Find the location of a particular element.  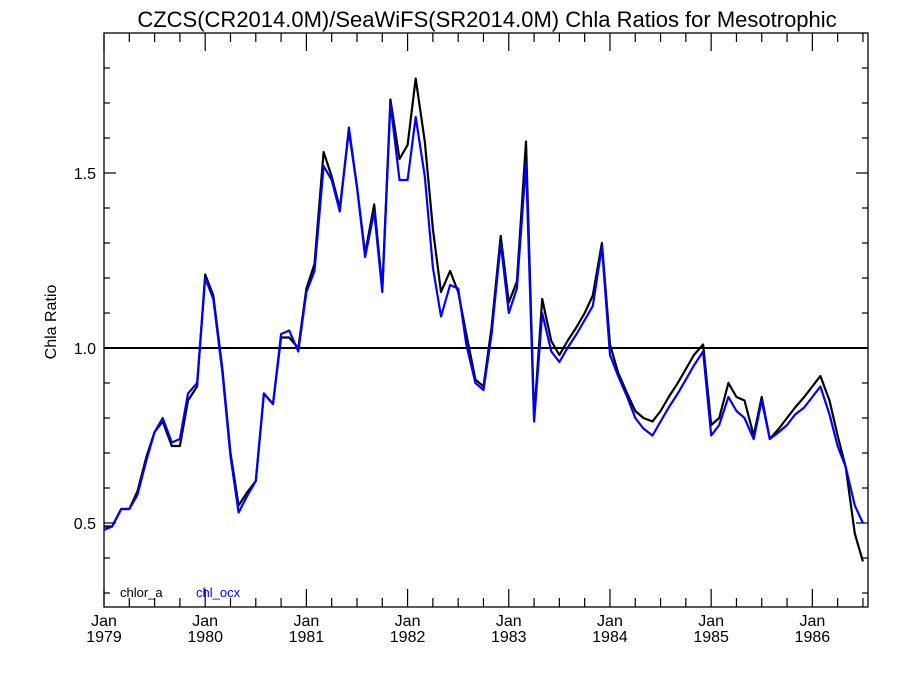

y-axis-label: Chla Ratio is located at coordinates (51, 322).